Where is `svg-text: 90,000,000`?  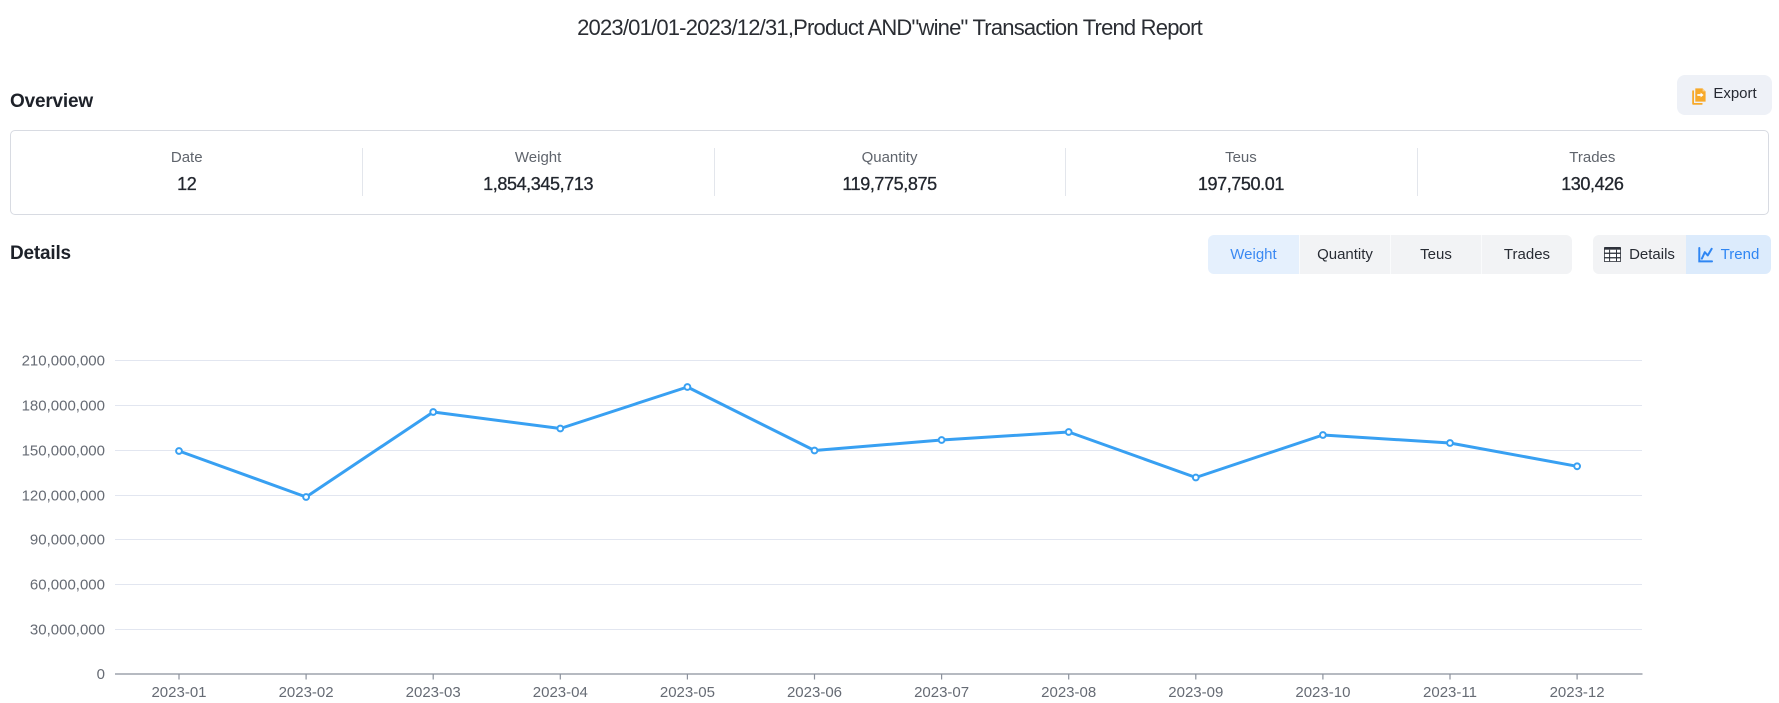
svg-text: 90,000,000 is located at coordinates (67, 540).